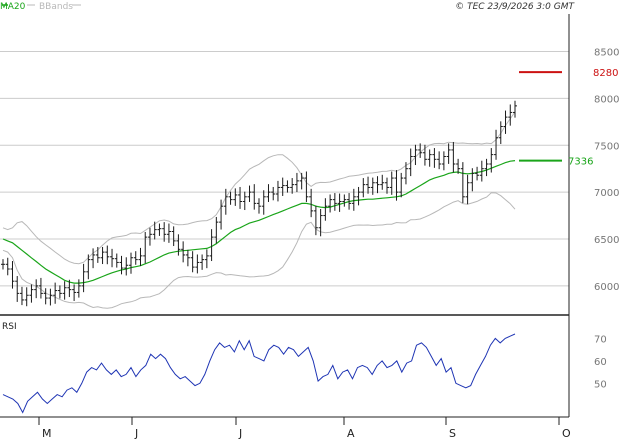 The height and width of the screenshot is (444, 627). I want to click on x-tick-label: S, so click(452, 433).